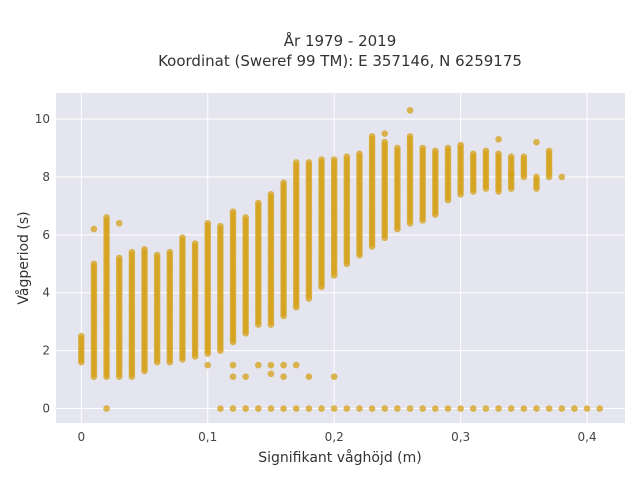 The image size is (640, 480). Describe the element at coordinates (340, 40) in the screenshot. I see `chart-title: År 1979 - 2019` at that location.